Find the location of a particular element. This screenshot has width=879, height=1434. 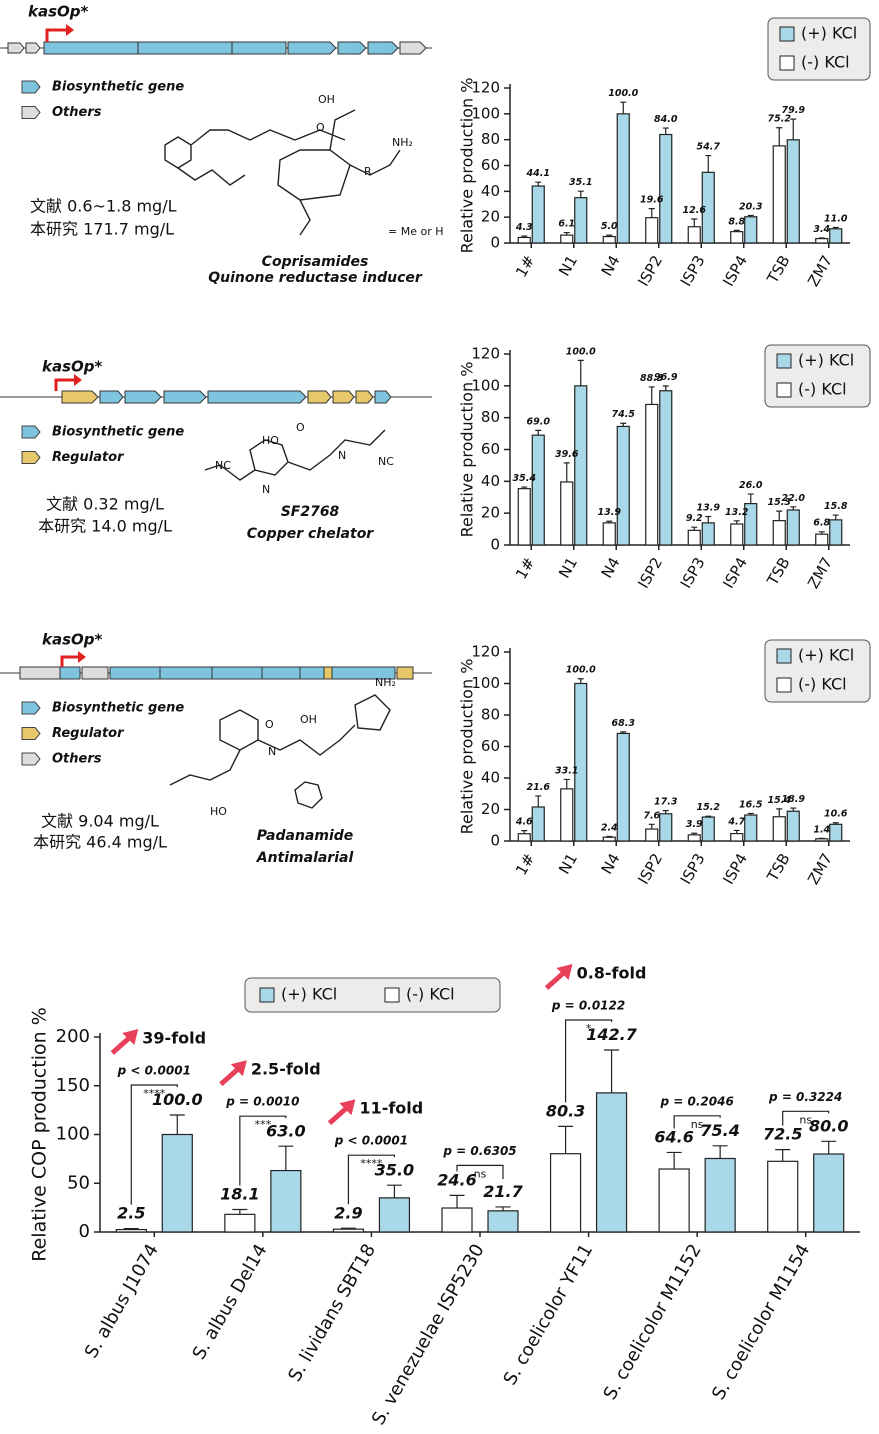

x-tick-label: ISP4 is located at coordinates (735, 270).